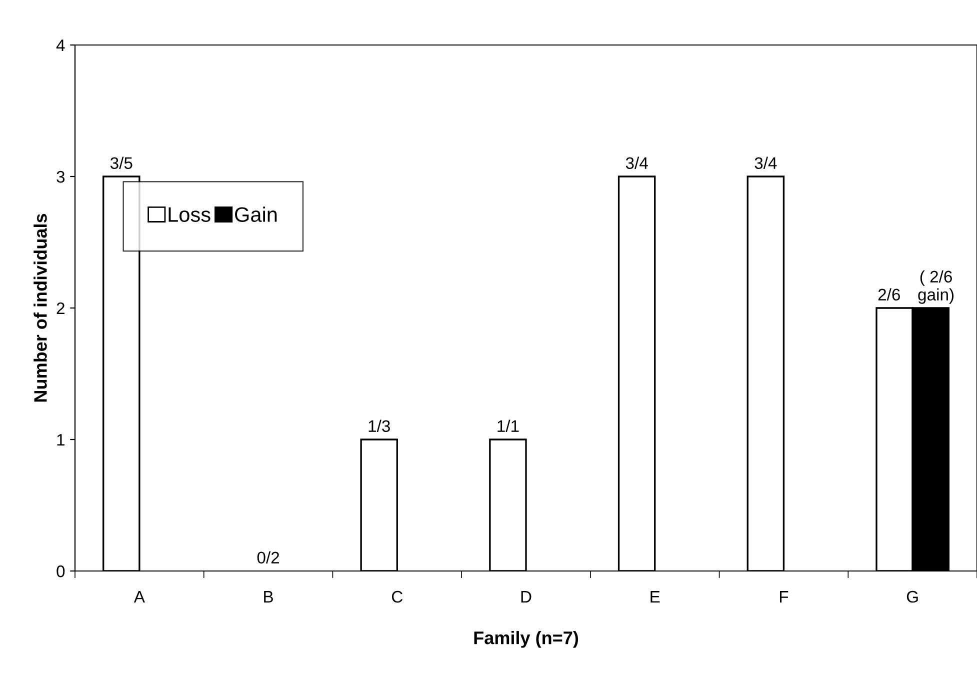  Describe the element at coordinates (379, 426) in the screenshot. I see `annotation: 1/3` at that location.